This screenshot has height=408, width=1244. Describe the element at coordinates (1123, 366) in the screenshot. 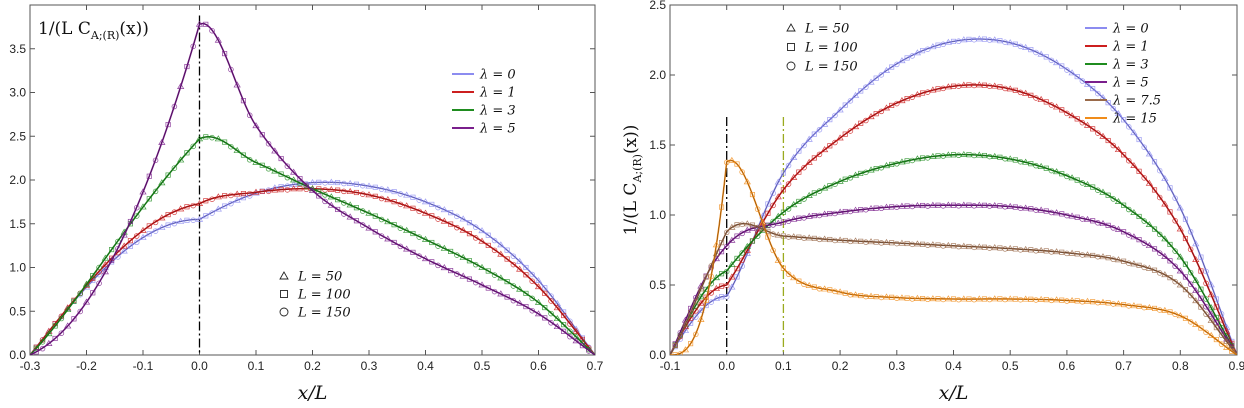

I see `x-tick-label: 0.7` at that location.